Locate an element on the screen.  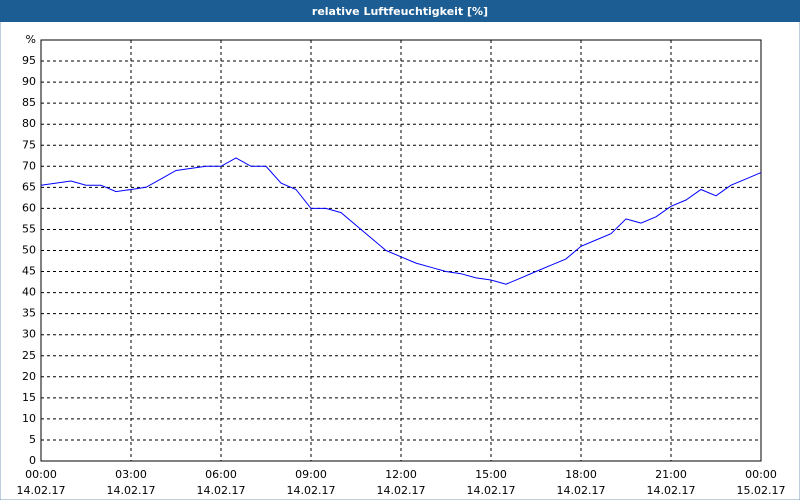
x-tick-label: 15.02.17 is located at coordinates (761, 490).